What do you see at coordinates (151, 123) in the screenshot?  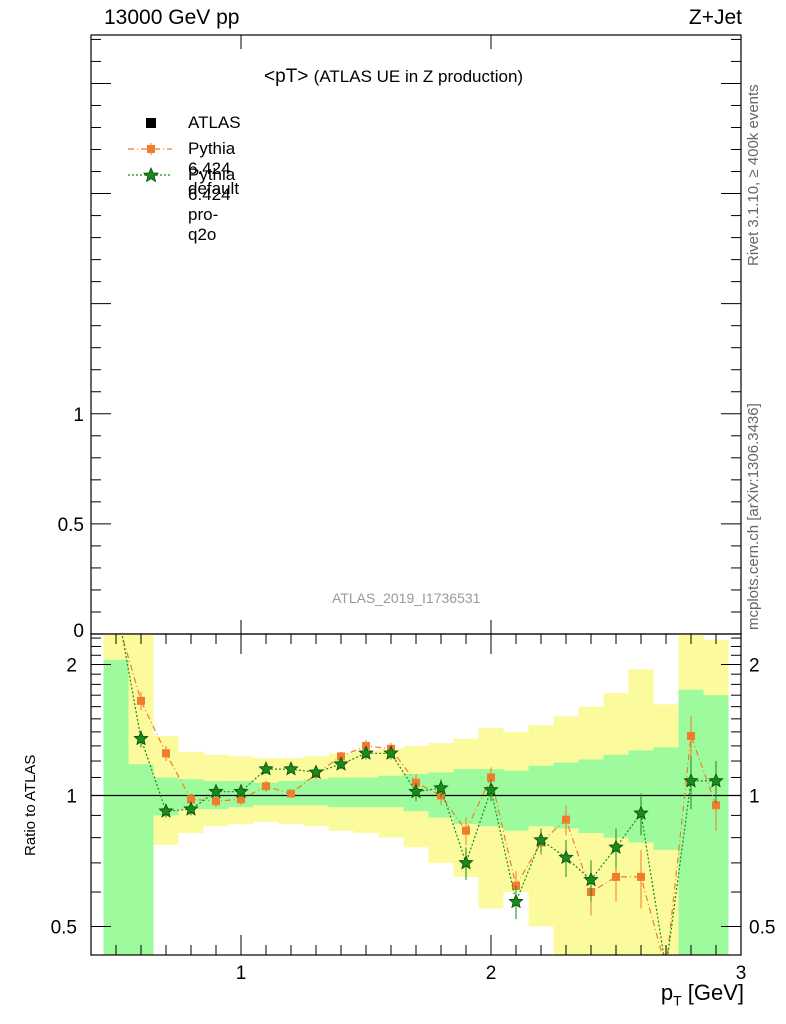 I see `square-marker-icon` at bounding box center [151, 123].